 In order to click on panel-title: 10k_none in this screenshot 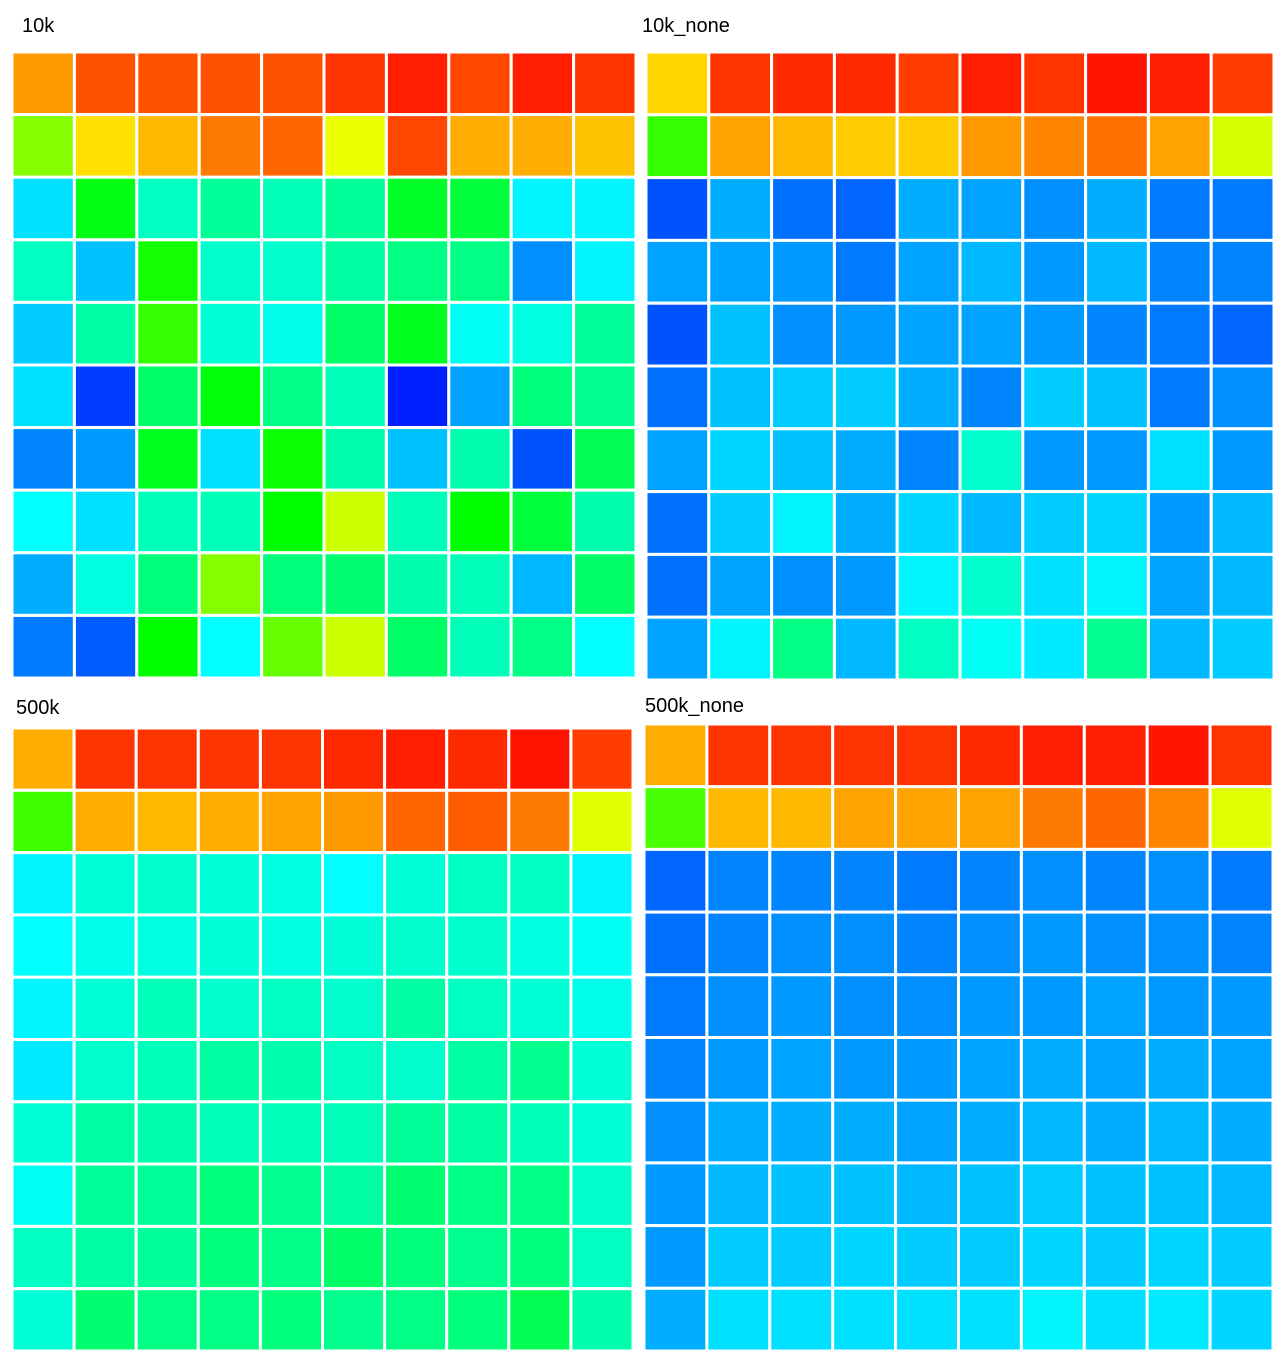, I will do `click(686, 26)`.